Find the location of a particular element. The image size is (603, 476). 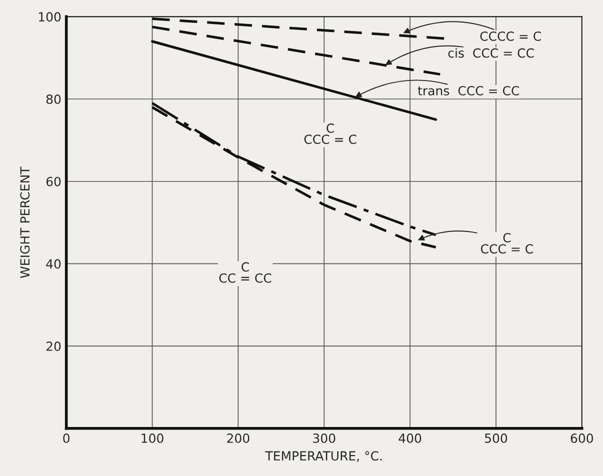

y-tick-label: 20 is located at coordinates (53, 346).